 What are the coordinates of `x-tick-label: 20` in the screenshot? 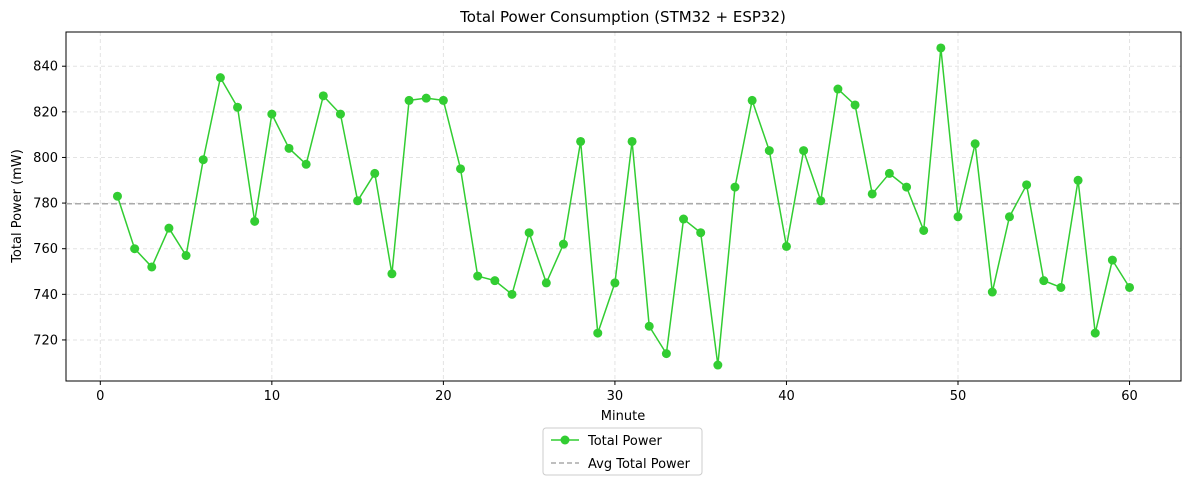 It's located at (443, 396).